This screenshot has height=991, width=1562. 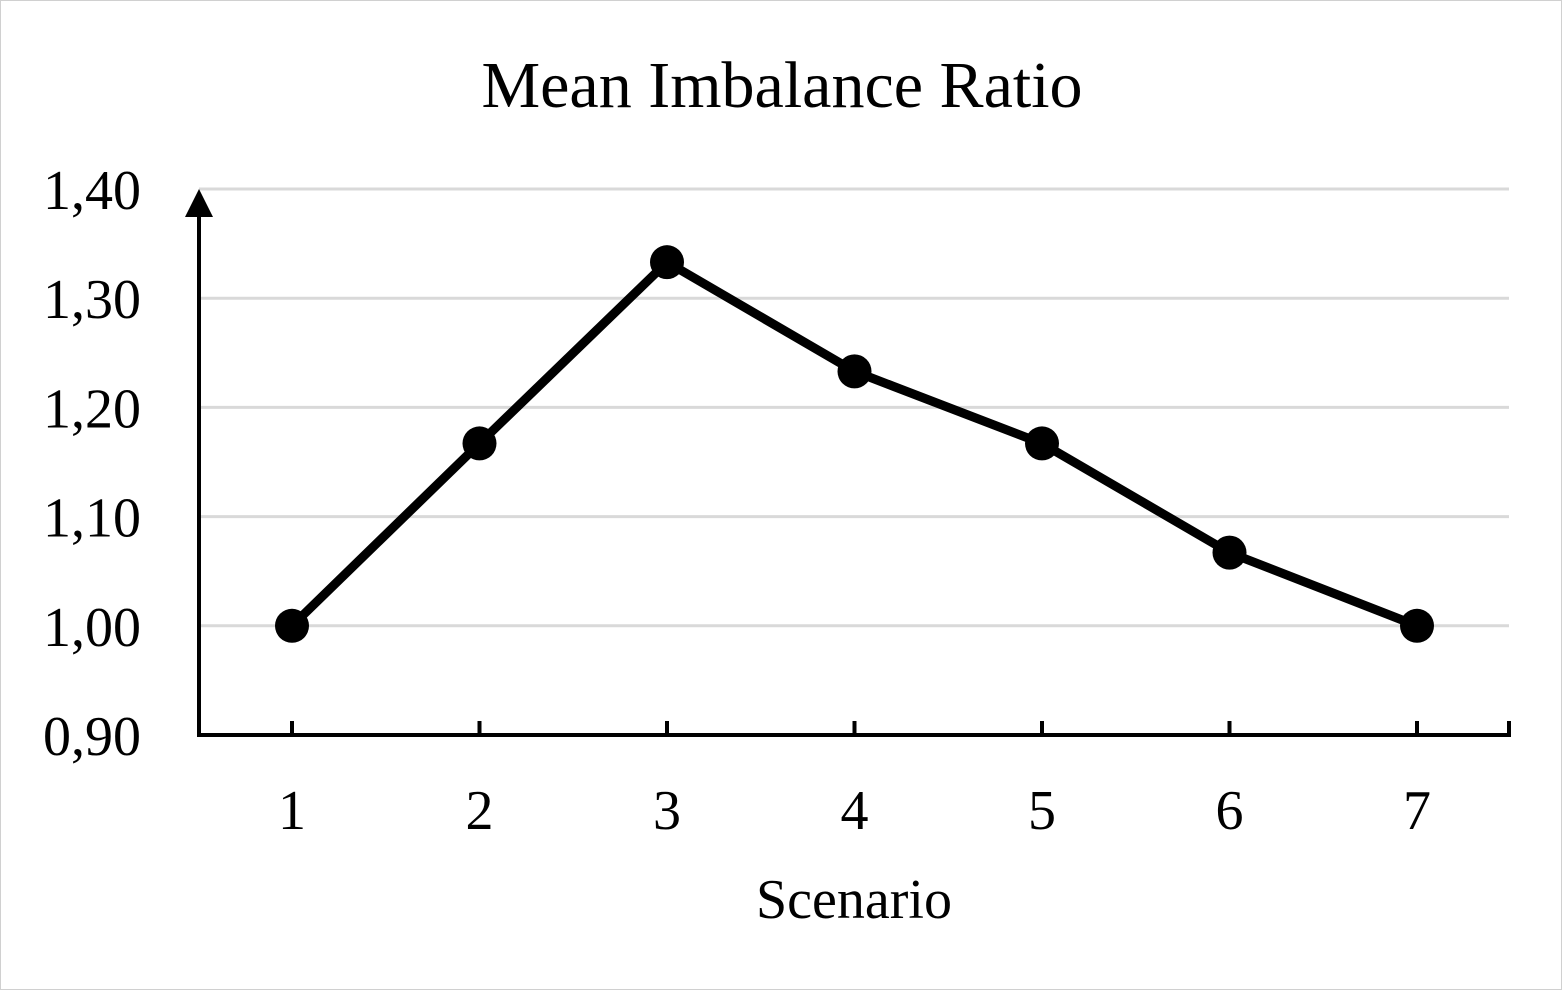 What do you see at coordinates (92, 300) in the screenshot?
I see `y-tick-label: 1,30` at bounding box center [92, 300].